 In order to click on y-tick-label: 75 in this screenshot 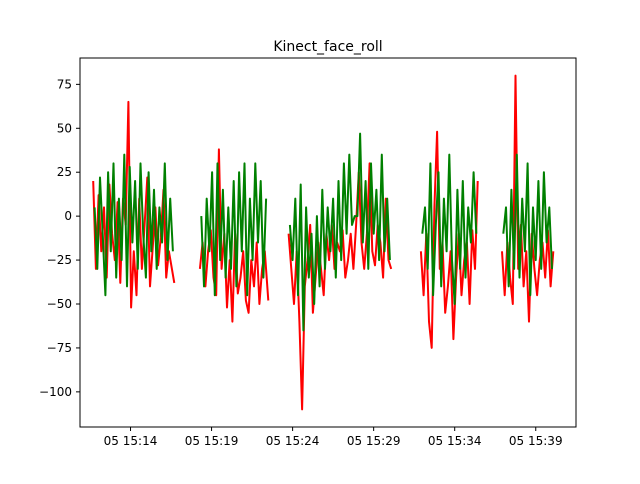, I will do `click(64, 84)`.